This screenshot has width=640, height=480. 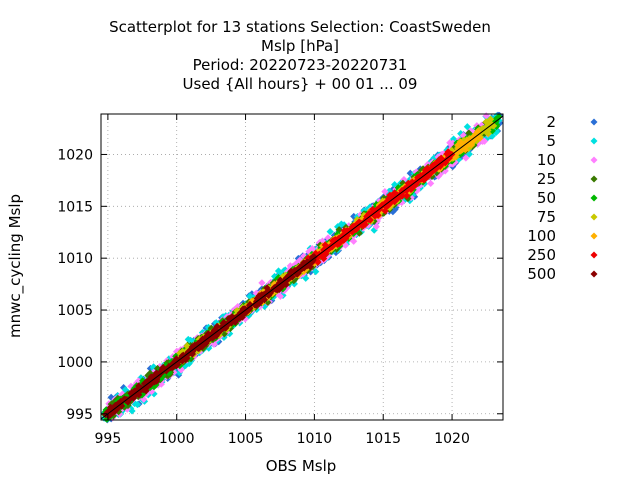 I want to click on legend-label-10: 10, so click(x=546, y=160).